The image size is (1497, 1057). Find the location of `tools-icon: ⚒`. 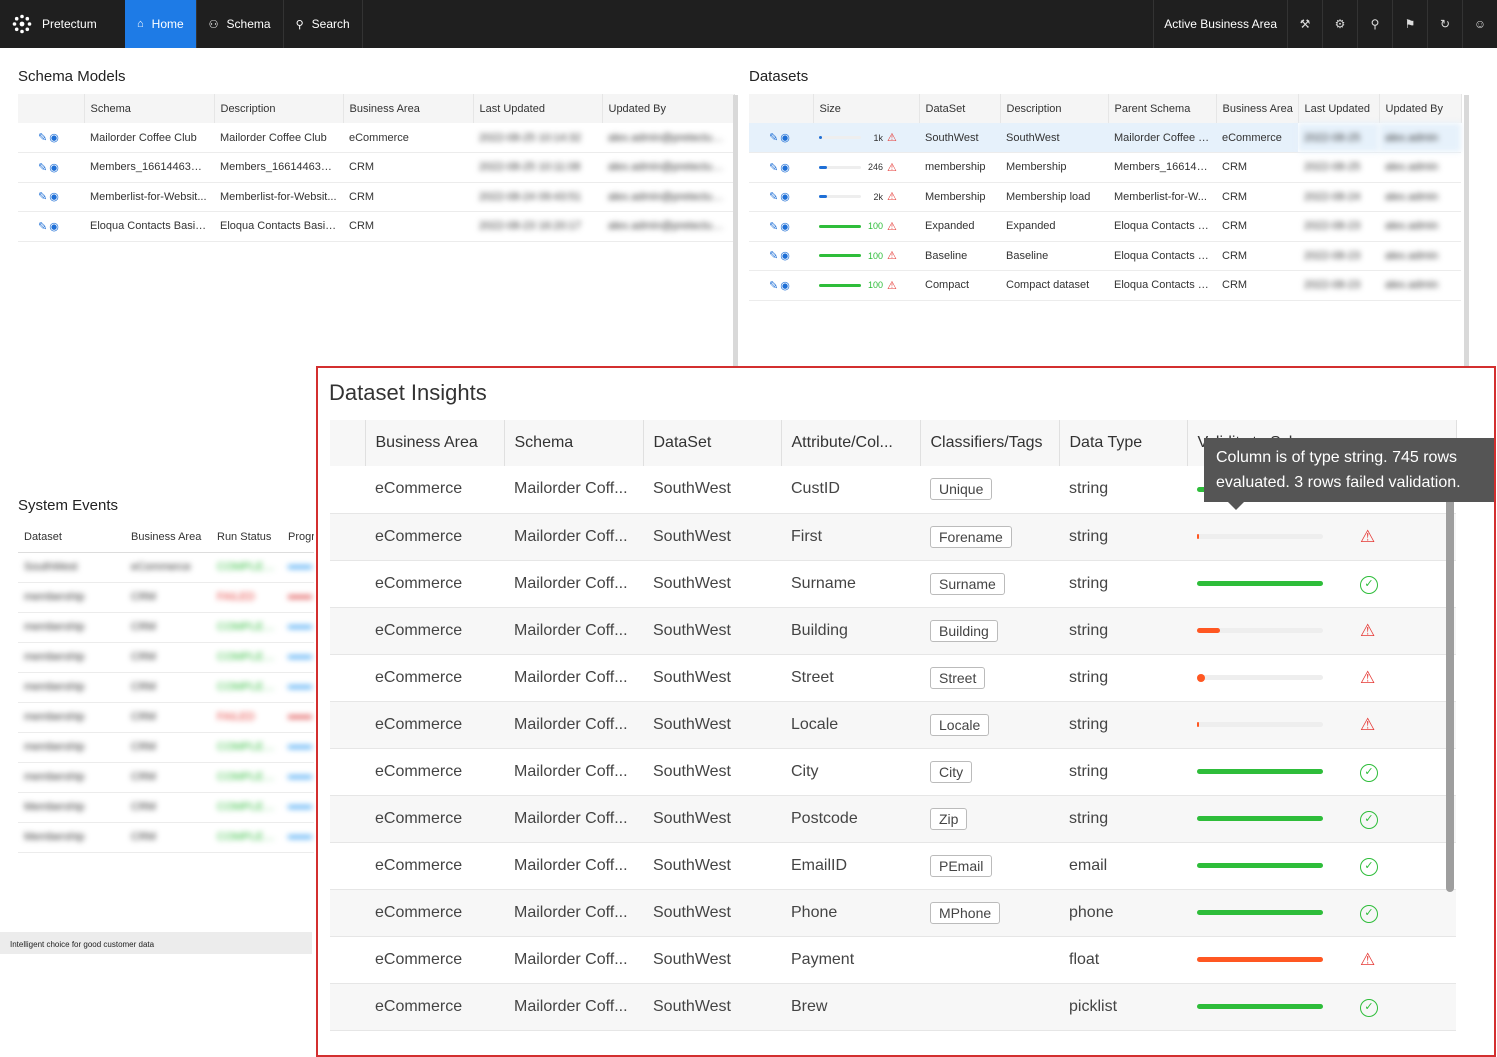

tools-icon: ⚒ is located at coordinates (1304, 24).